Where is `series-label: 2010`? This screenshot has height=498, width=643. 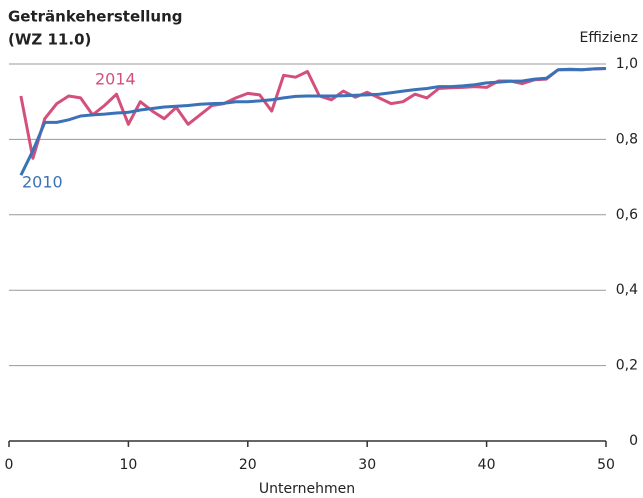 series-label: 2010 is located at coordinates (42, 182).